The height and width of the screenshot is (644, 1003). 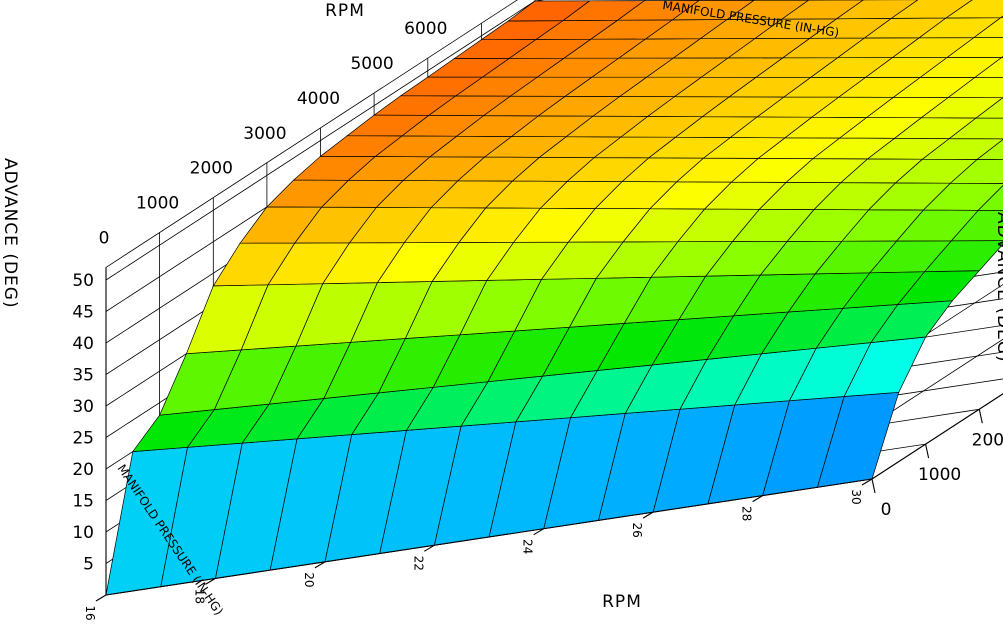 I want to click on x-tick-label-top: 5000, so click(x=371, y=64).